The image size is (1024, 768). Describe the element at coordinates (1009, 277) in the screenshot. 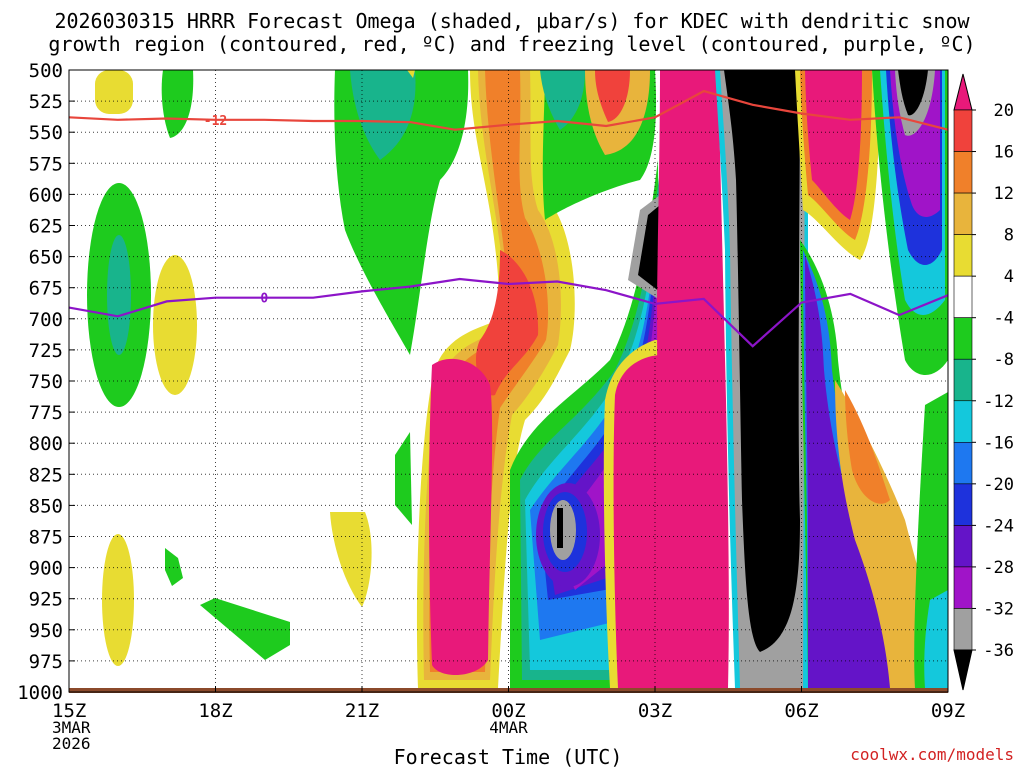

I see `colorbar-label: 4` at that location.